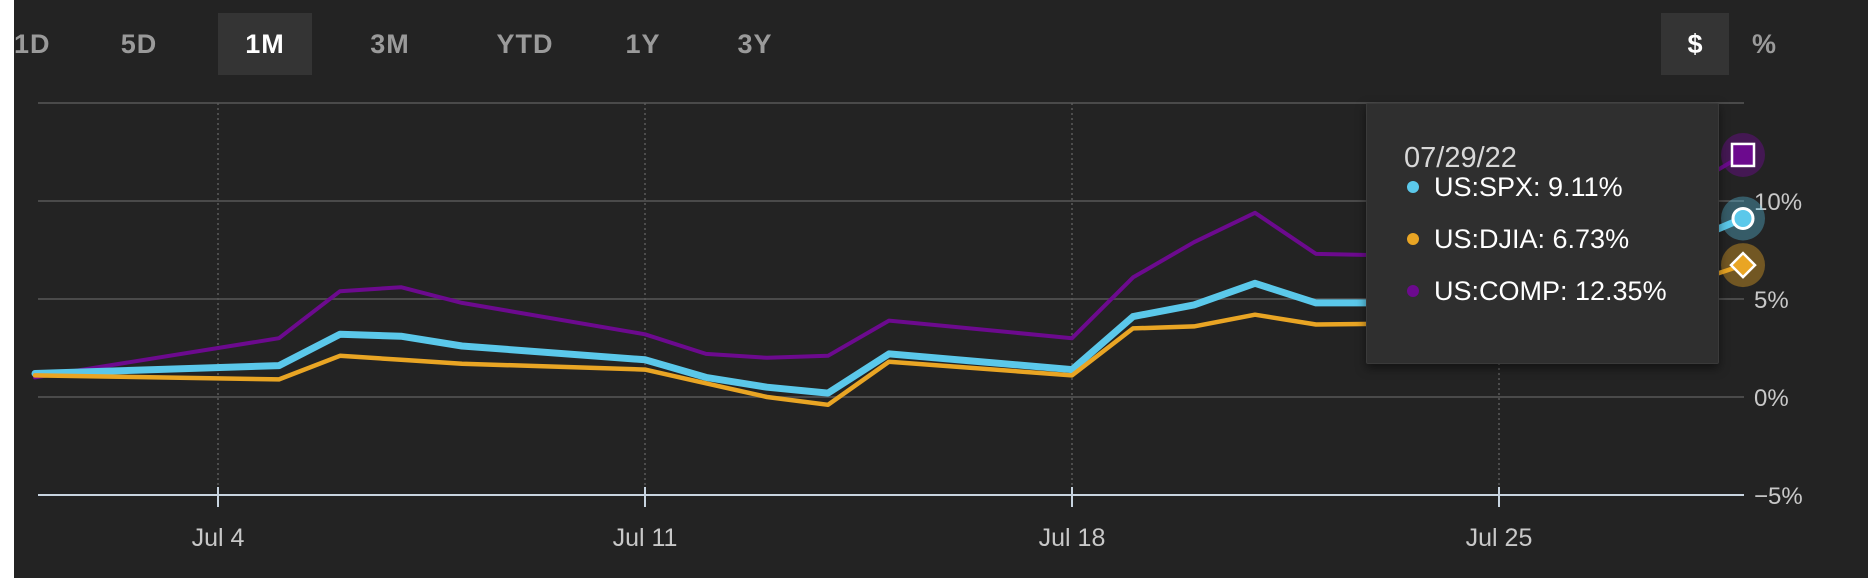 The height and width of the screenshot is (578, 1868). I want to click on tooltip-row-label: US:DJIA: 6.73%, so click(1532, 238).